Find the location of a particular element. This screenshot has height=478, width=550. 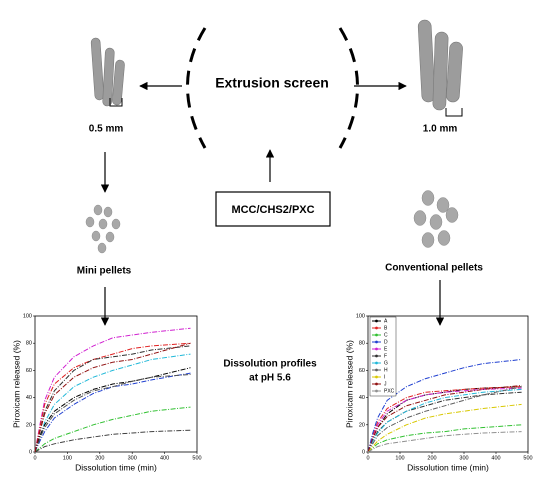

formulation-label: MCC/CHS2/PXC is located at coordinates (272, 210).